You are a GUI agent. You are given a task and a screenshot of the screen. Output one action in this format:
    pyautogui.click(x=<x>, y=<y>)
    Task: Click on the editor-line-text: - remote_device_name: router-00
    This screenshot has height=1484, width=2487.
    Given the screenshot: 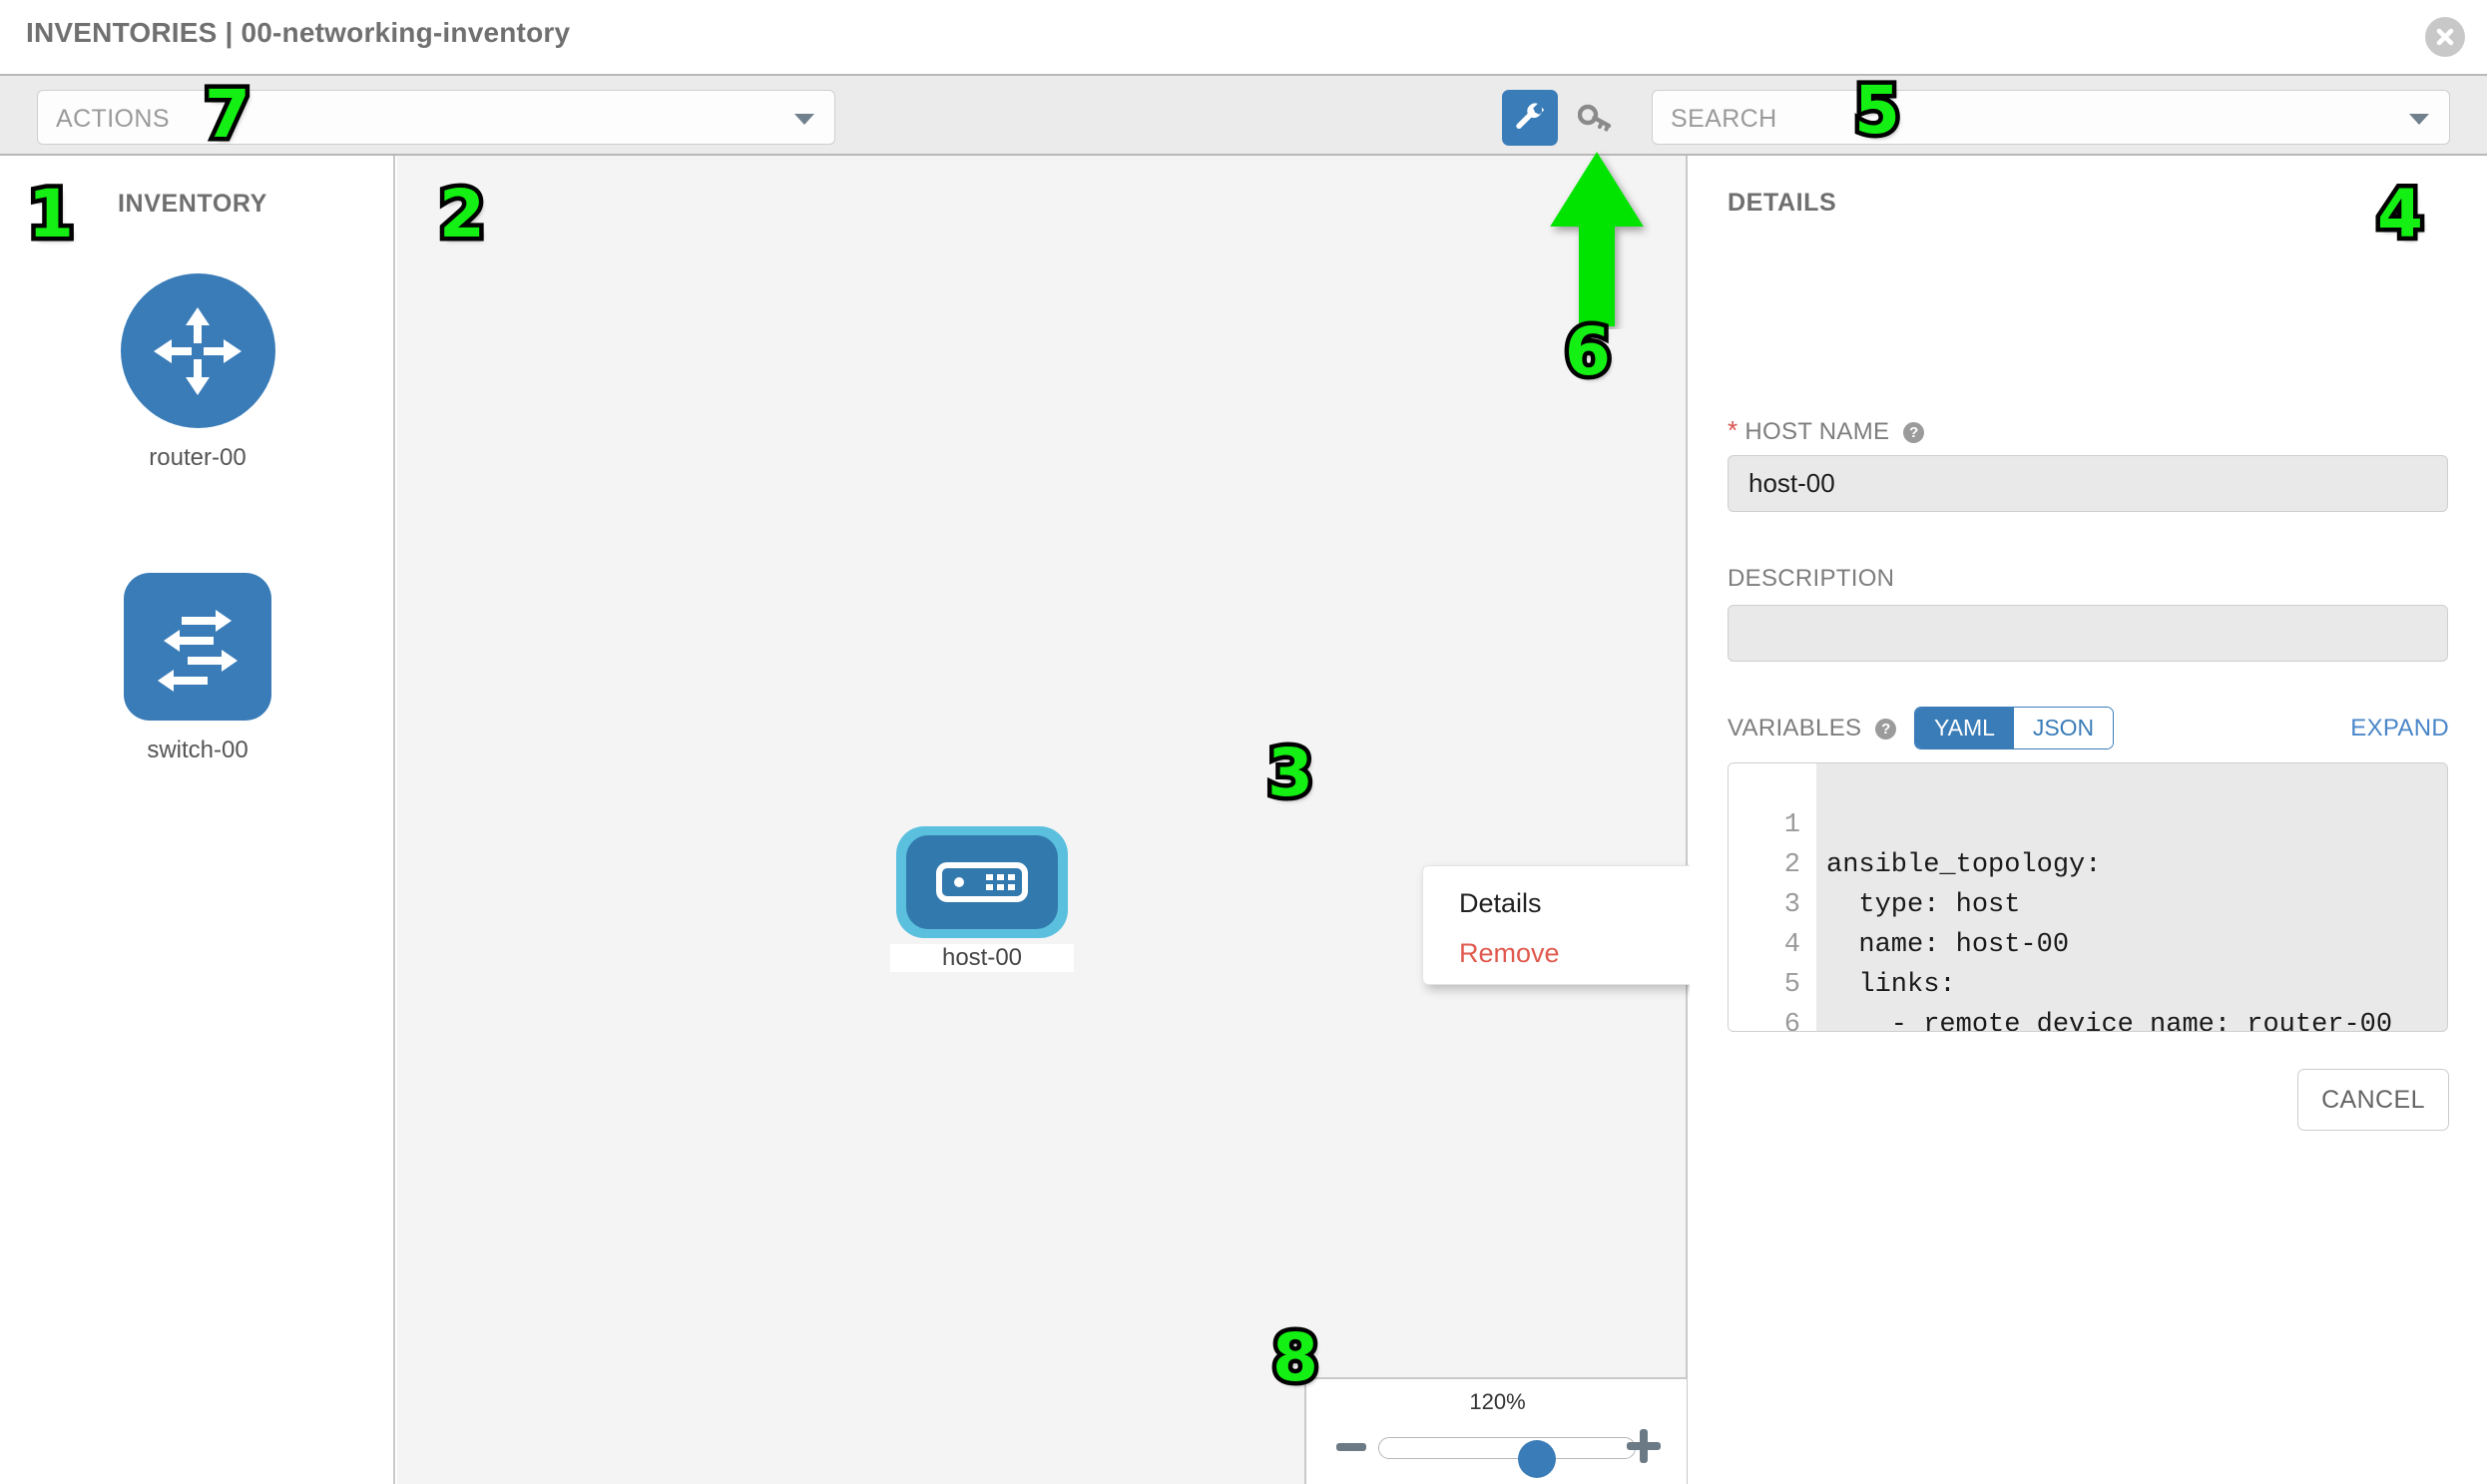 What is the action you would take?
    pyautogui.click(x=2109, y=1021)
    